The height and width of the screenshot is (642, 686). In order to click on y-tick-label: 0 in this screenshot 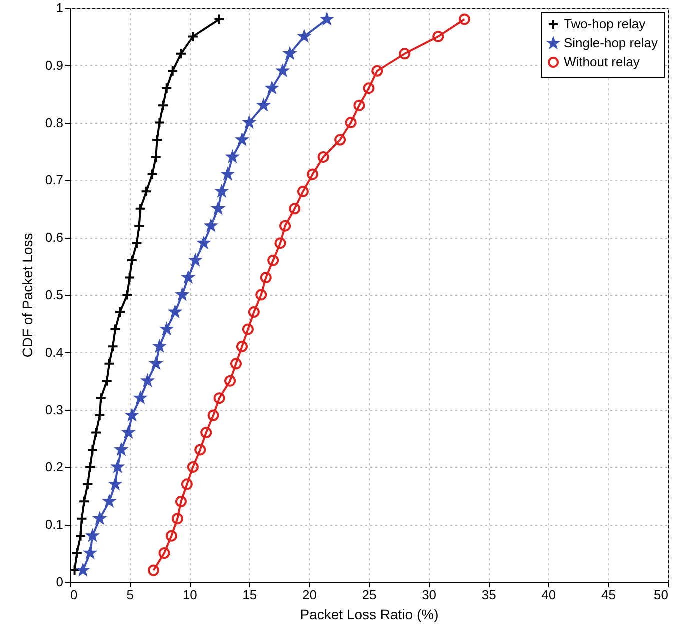, I will do `click(60, 582)`.